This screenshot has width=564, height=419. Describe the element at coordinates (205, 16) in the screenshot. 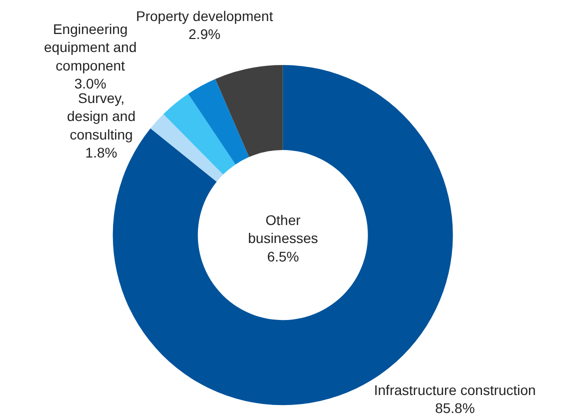

I see `slice-label: Property development` at that location.